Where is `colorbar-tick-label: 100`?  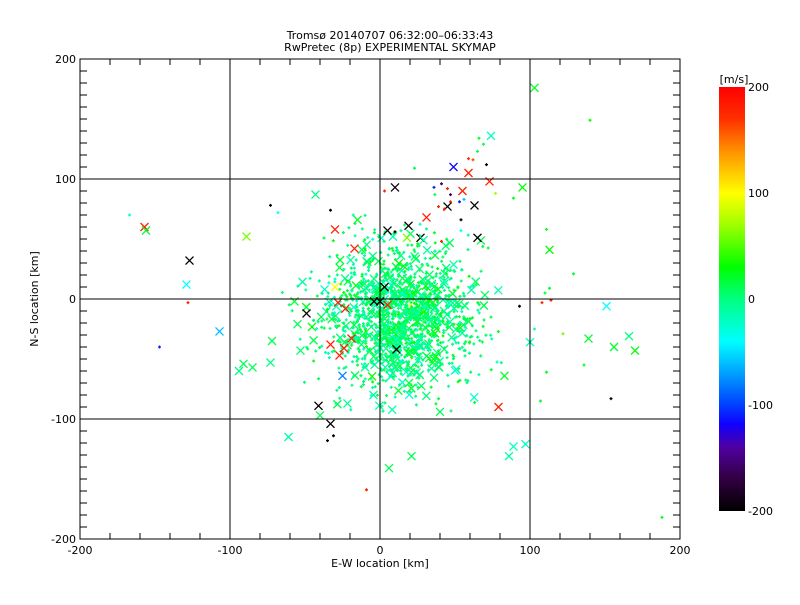
colorbar-tick-label: 100 is located at coordinates (758, 193).